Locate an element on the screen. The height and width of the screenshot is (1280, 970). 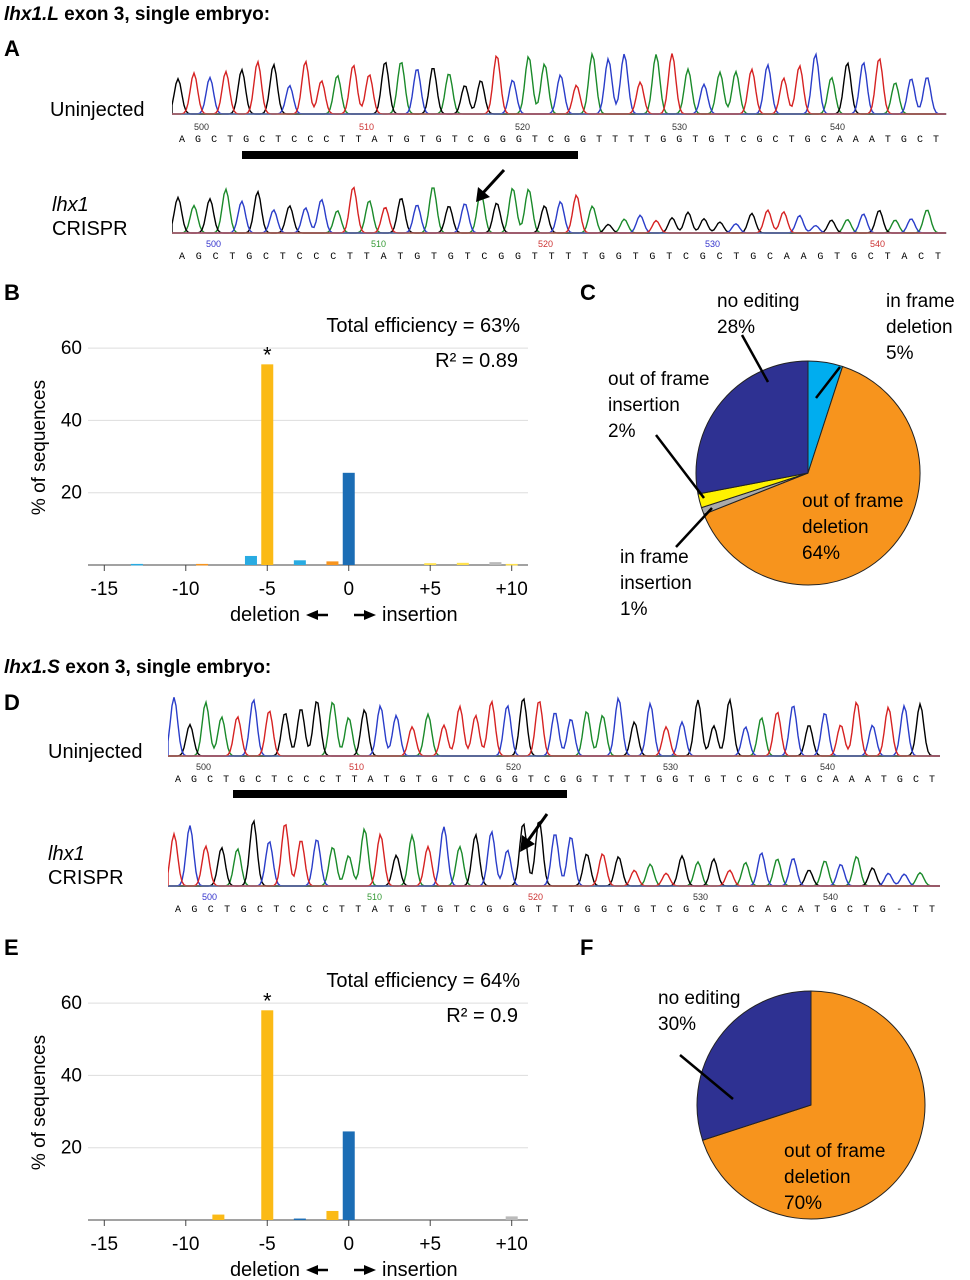
x-label-insertion: insertion is located at coordinates (420, 615).